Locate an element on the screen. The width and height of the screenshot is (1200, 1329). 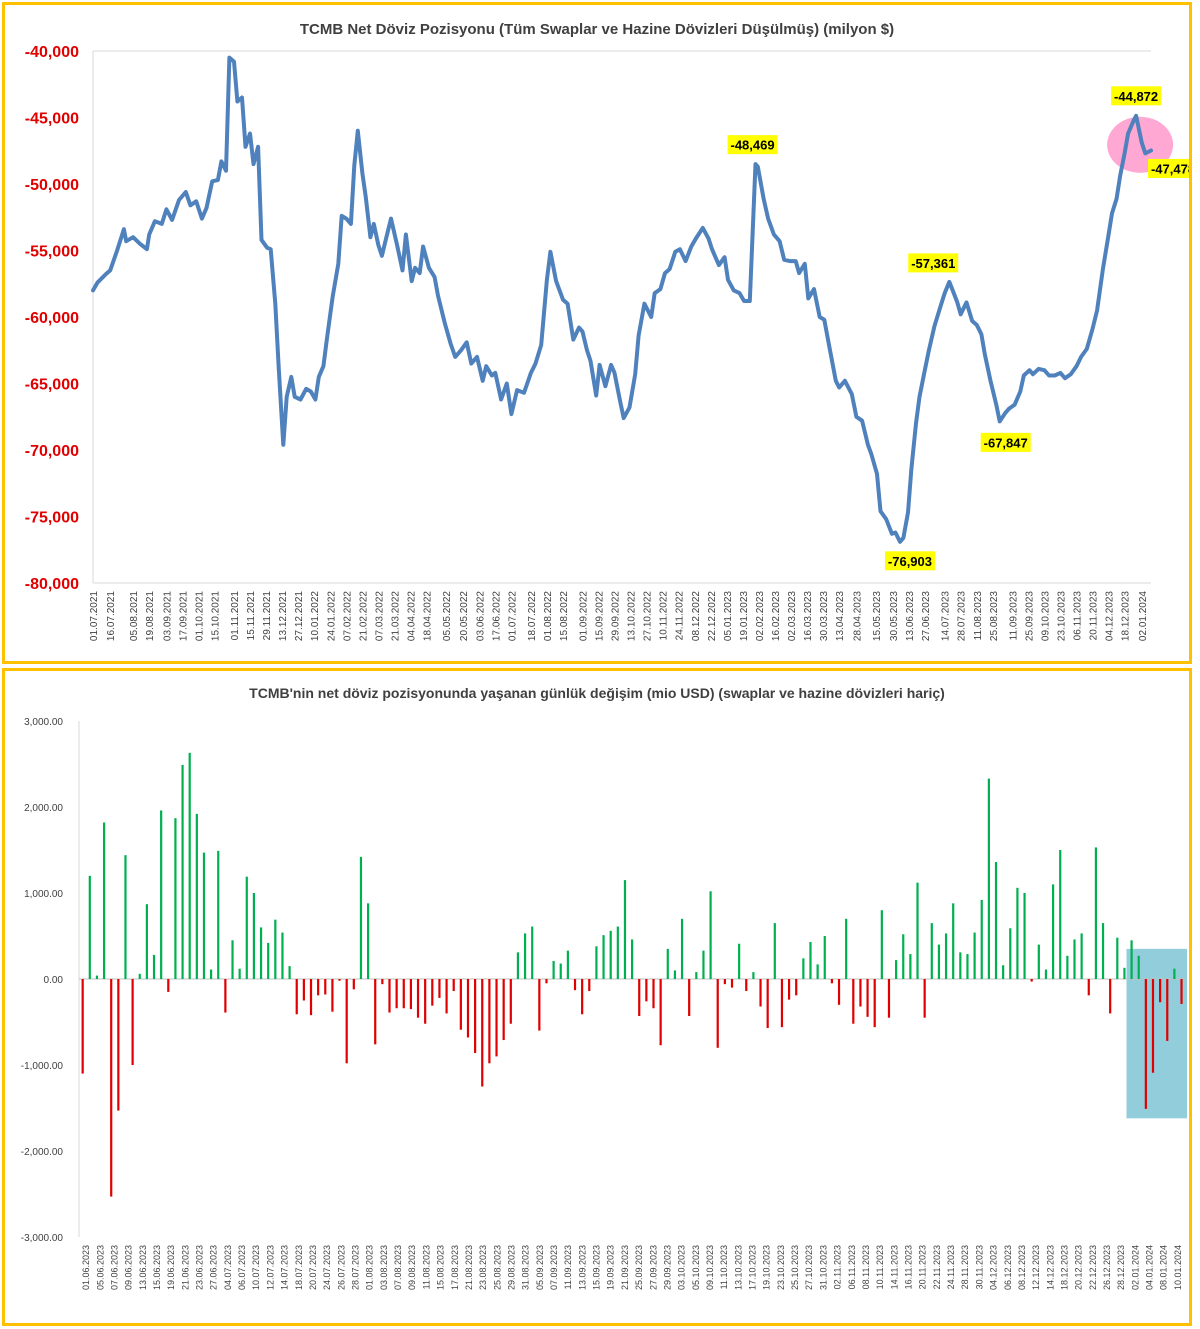
x-tick-label: 23.10.2023 is located at coordinates (1061, 616).